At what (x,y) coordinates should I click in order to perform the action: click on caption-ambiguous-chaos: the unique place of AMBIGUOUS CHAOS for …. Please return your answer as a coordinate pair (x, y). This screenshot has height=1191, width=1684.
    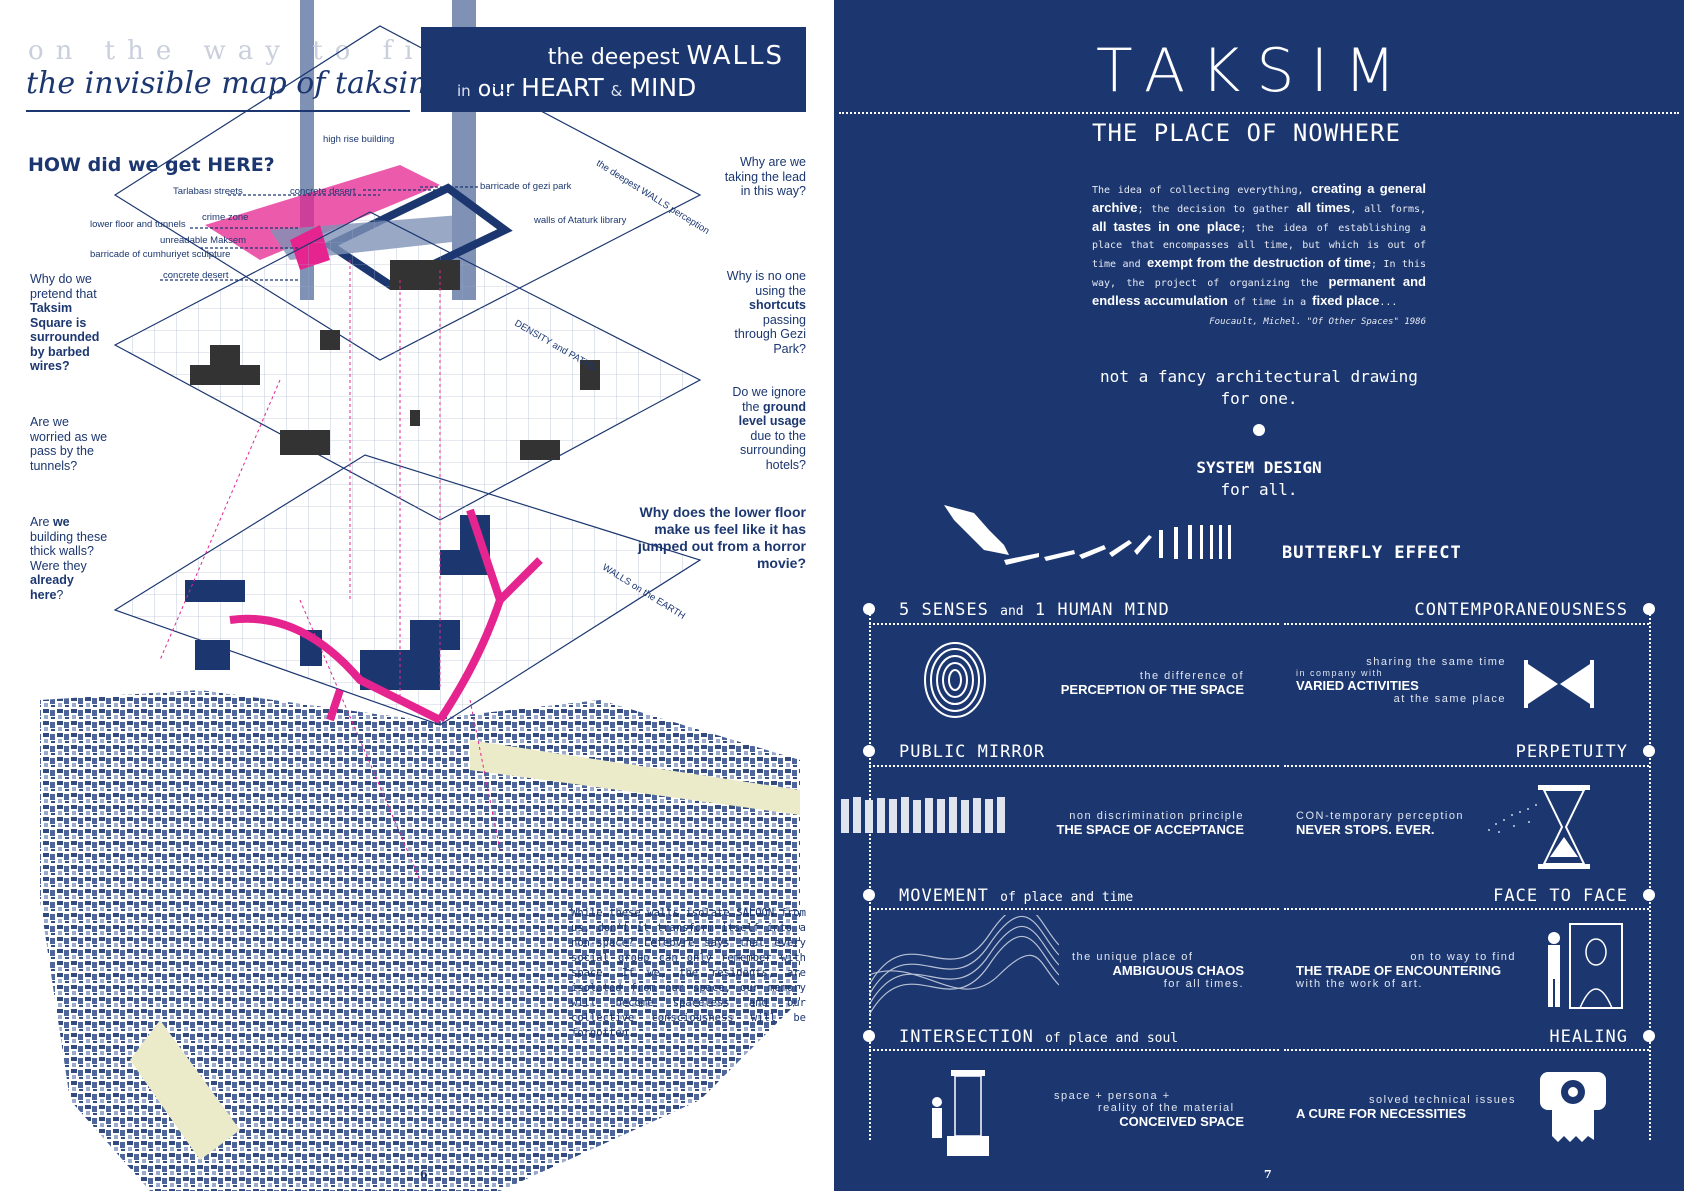
    Looking at the image, I should click on (1158, 970).